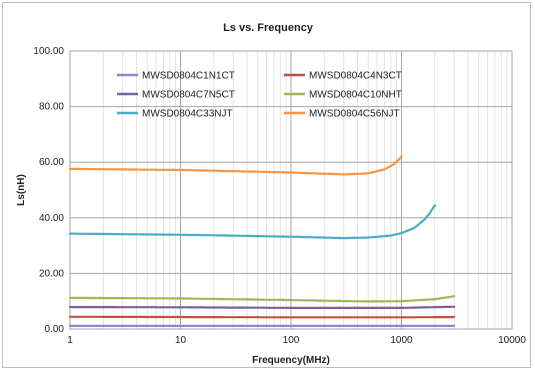 The width and height of the screenshot is (535, 374). Describe the element at coordinates (355, 95) in the screenshot. I see `legend-label: MWSD0804C10NHT` at that location.